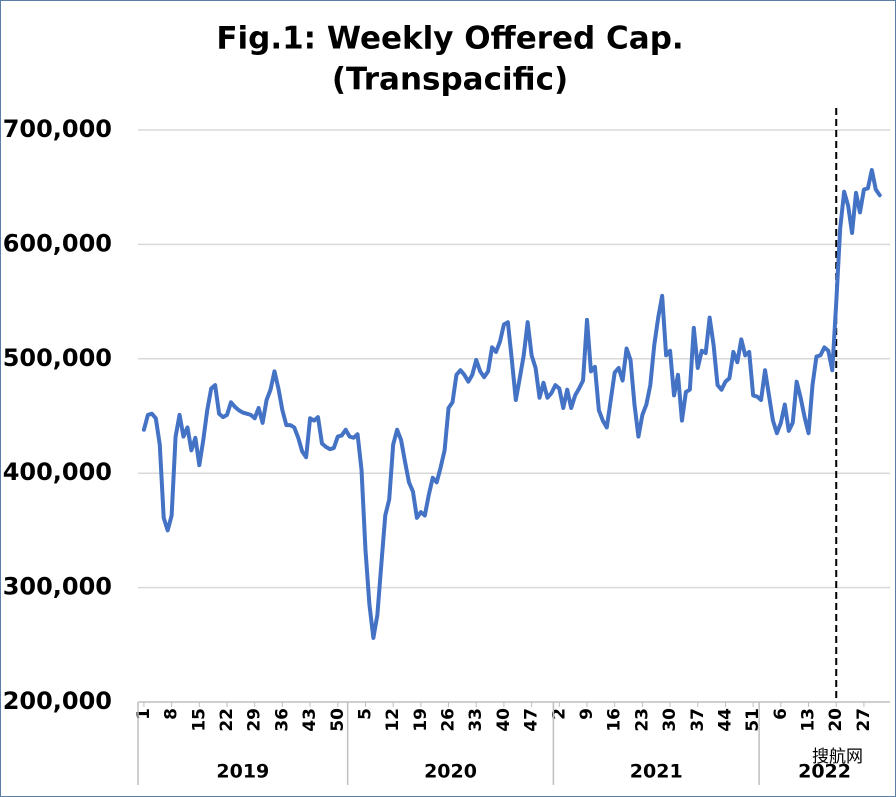 This screenshot has height=797, width=896. I want to click on x-tick-label: 26, so click(449, 720).